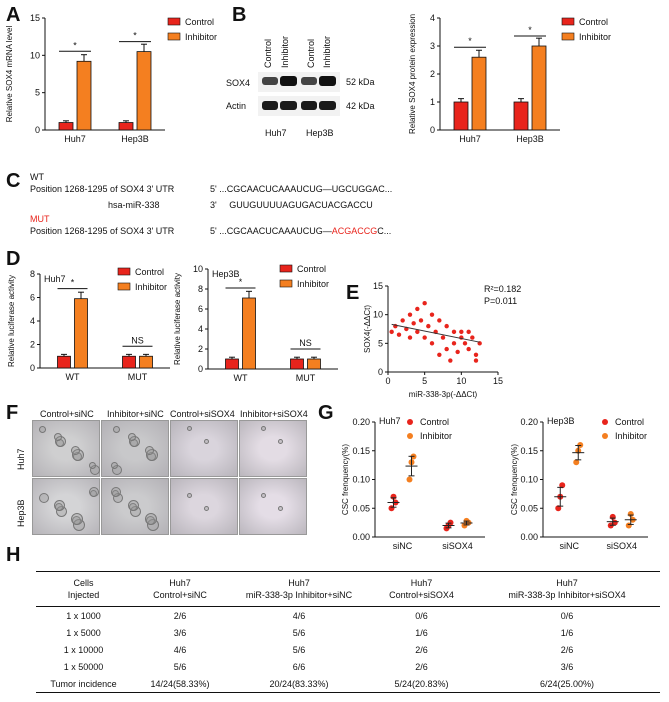 The image size is (669, 702). What do you see at coordinates (621, 546) in the screenshot?
I see `x-tick-label: siSOX4` at bounding box center [621, 546].